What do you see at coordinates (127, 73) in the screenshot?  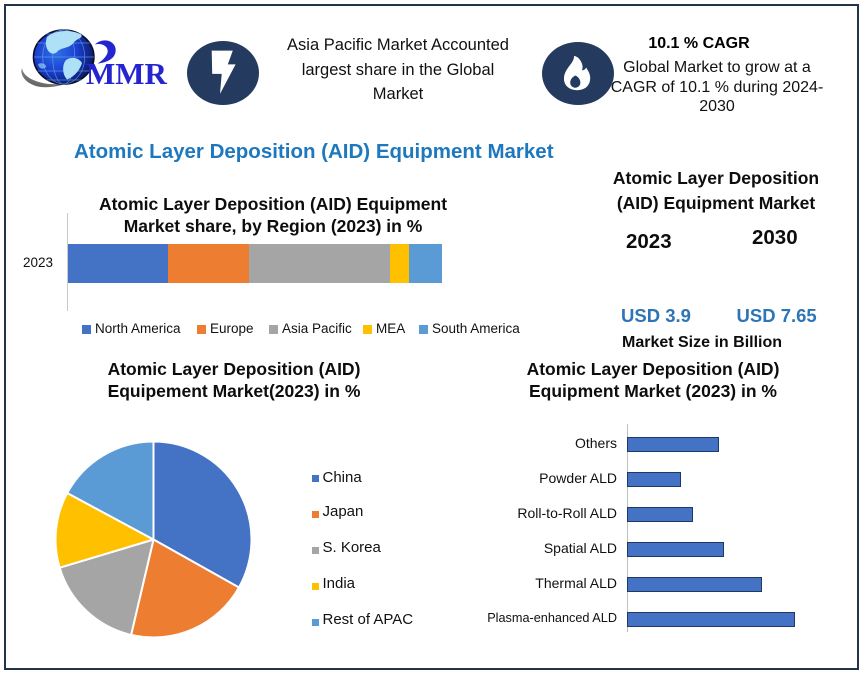 I see `svg-text: MMR` at bounding box center [127, 73].